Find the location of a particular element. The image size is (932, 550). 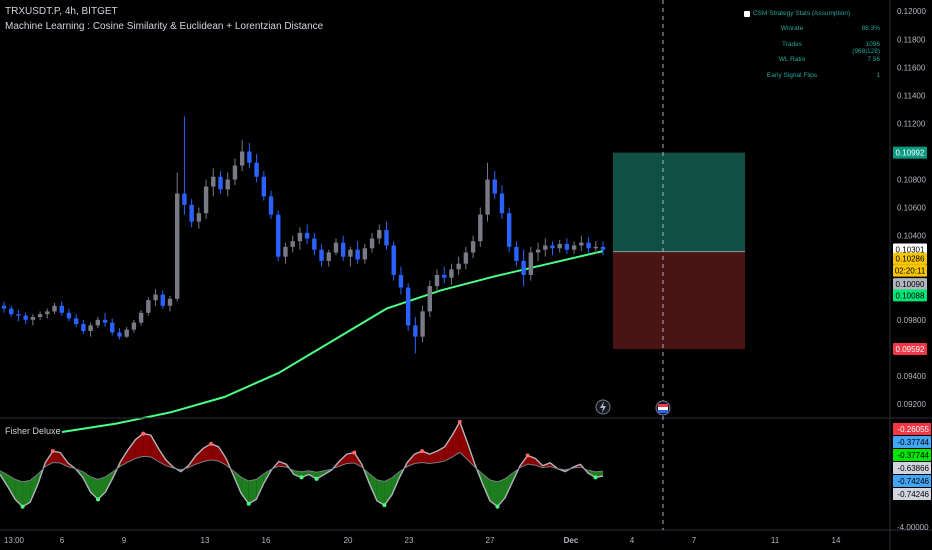

price-tick-label: 0.11600 is located at coordinates (911, 67).